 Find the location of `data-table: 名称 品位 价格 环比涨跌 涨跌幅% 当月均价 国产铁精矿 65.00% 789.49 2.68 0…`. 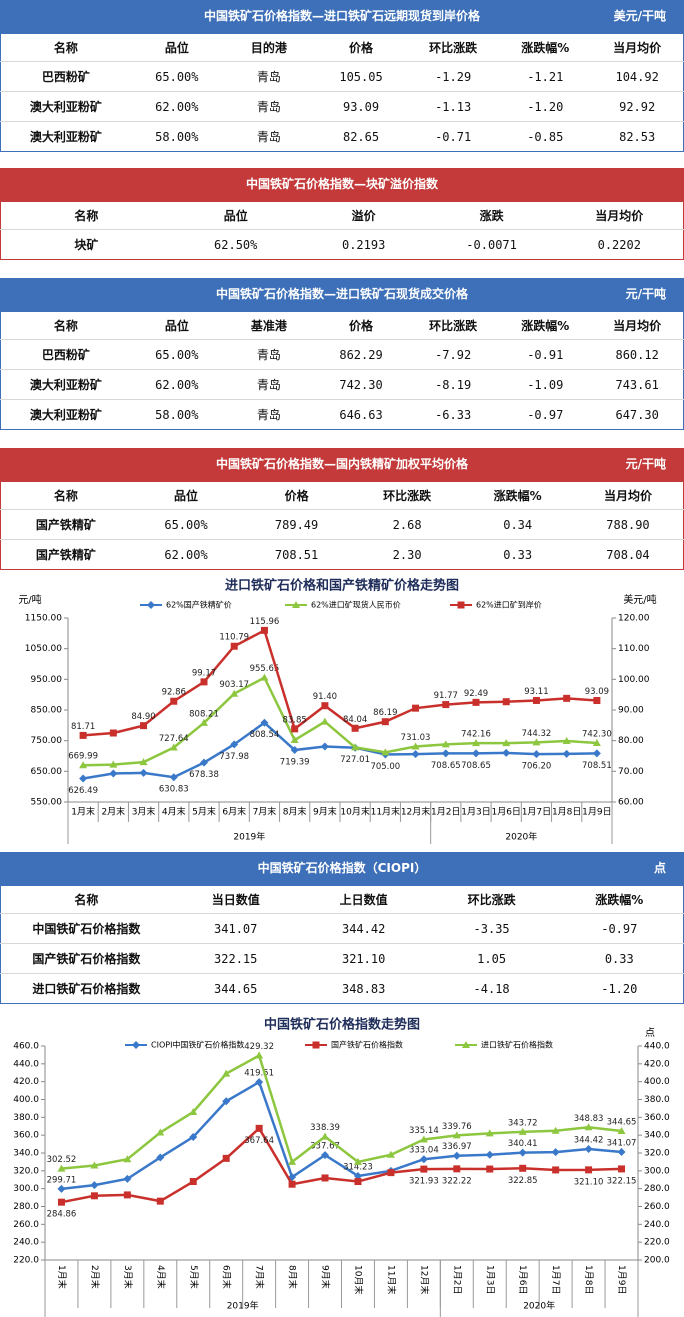

data-table: 名称 品位 价格 环比涨跌 涨跌幅% 当月均价 国产铁精矿 65.00% 789.49 2.68 0… is located at coordinates (342, 525).